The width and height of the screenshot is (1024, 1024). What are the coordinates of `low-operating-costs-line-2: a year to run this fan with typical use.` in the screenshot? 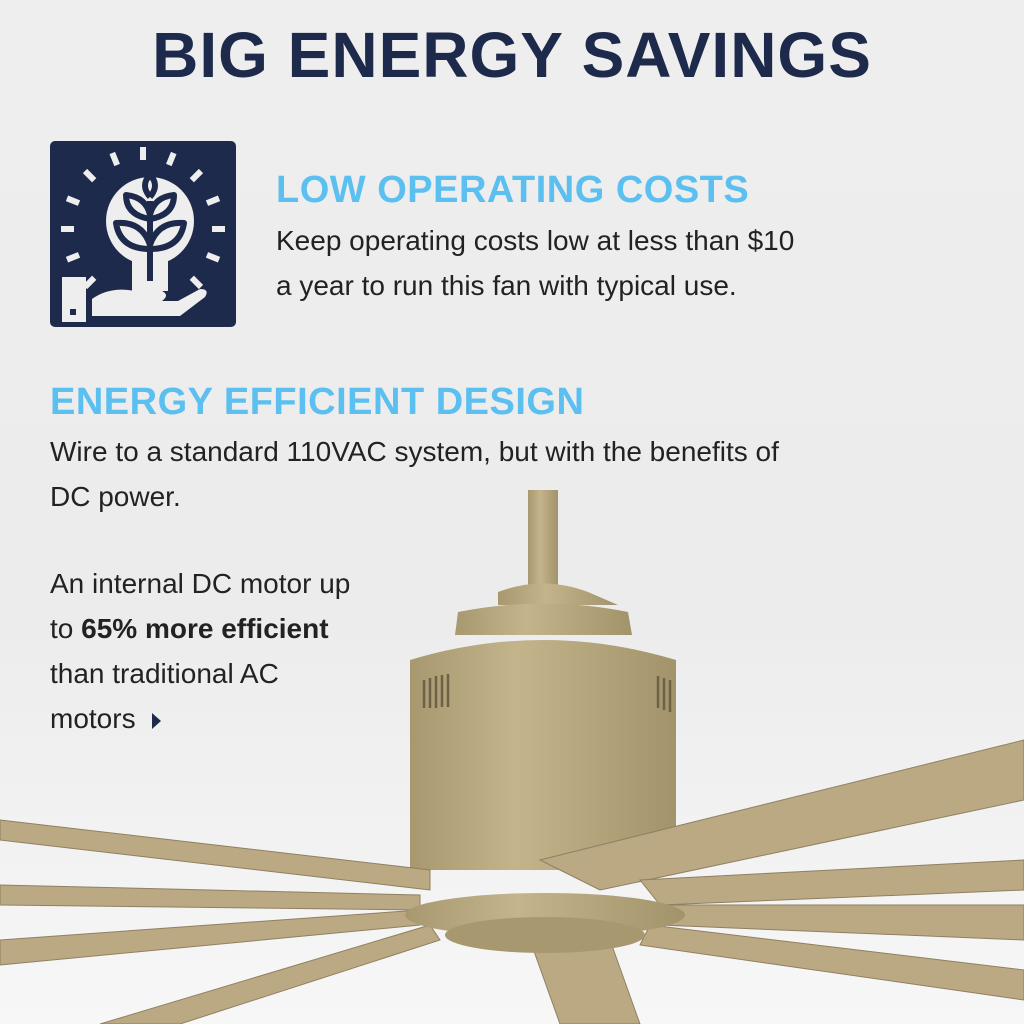 It's located at (506, 285).